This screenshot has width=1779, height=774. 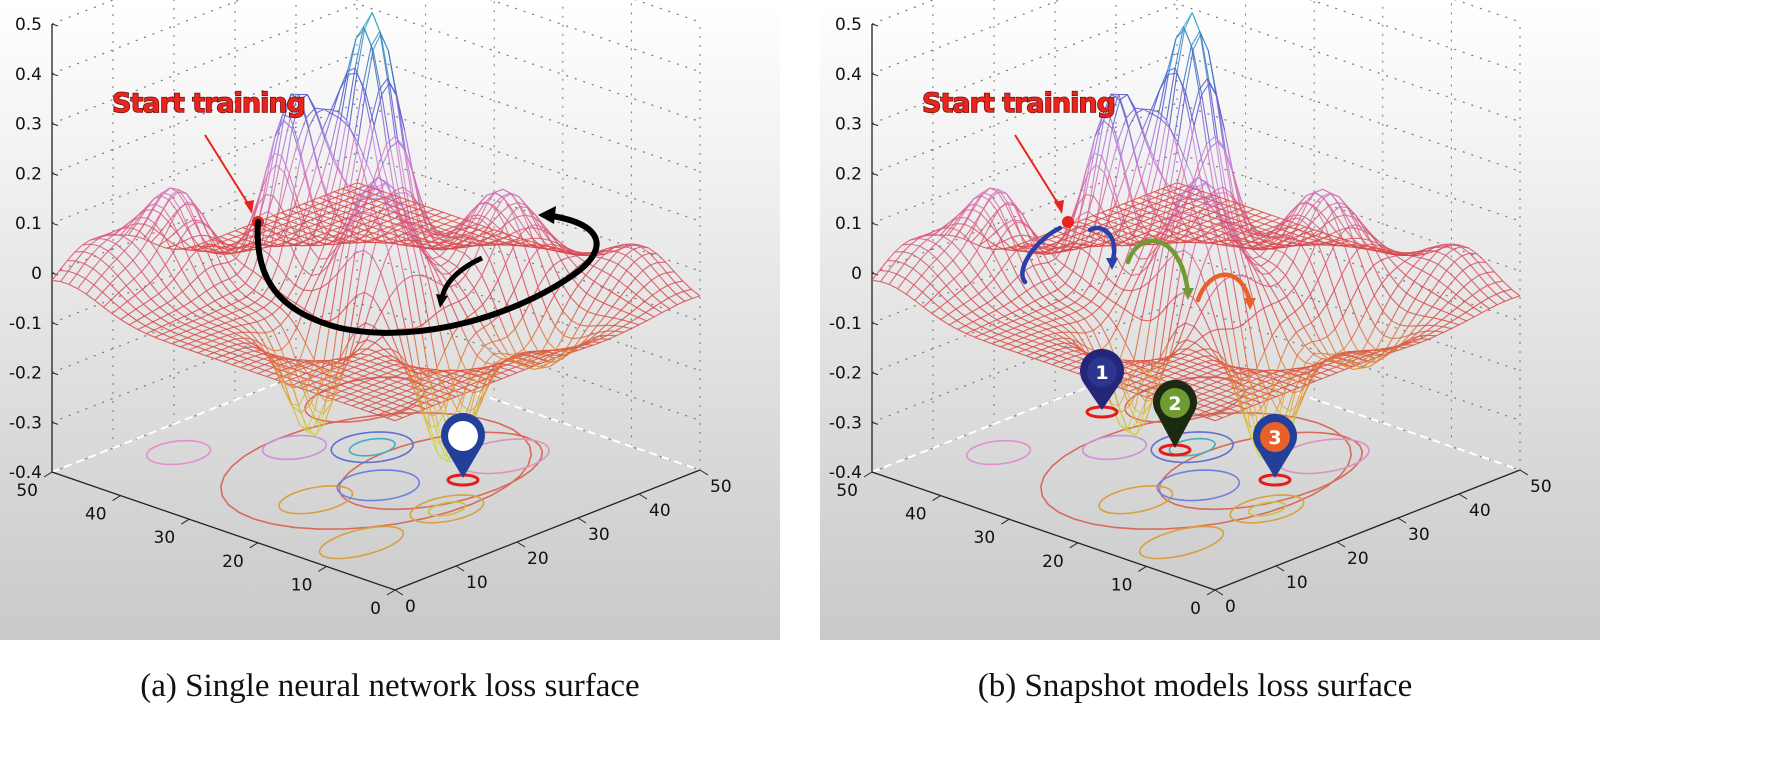 What do you see at coordinates (25, 374) in the screenshot?
I see `z-tick-label: -0.2` at bounding box center [25, 374].